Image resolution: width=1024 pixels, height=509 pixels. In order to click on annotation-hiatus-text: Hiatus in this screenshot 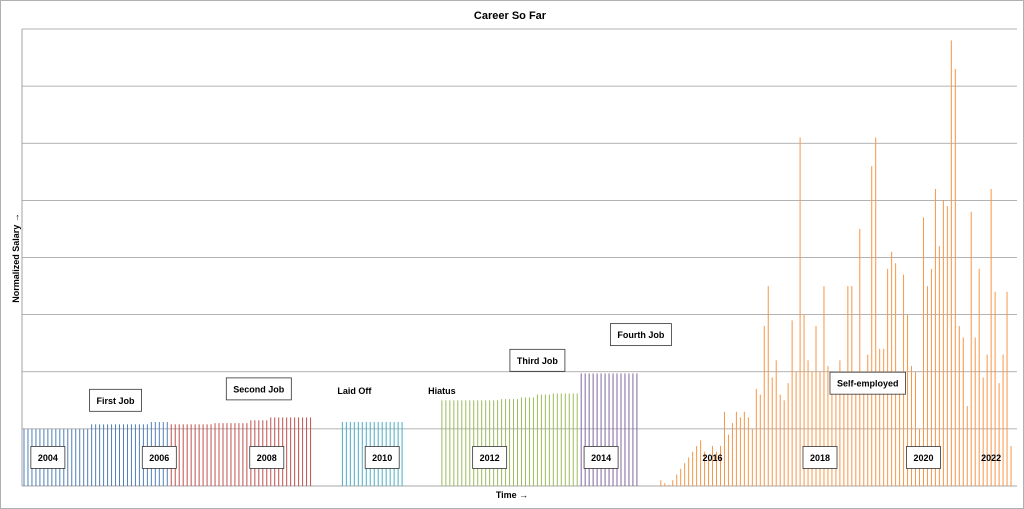, I will do `click(442, 391)`.